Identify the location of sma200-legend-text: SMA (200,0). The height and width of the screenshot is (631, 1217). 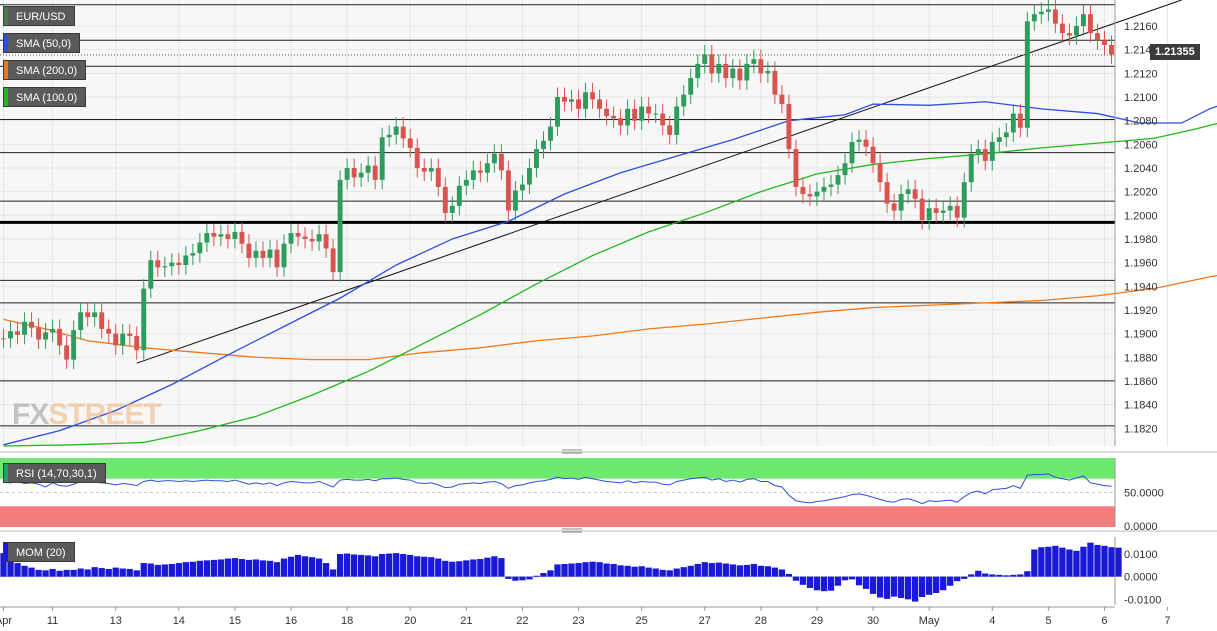
(47, 71).